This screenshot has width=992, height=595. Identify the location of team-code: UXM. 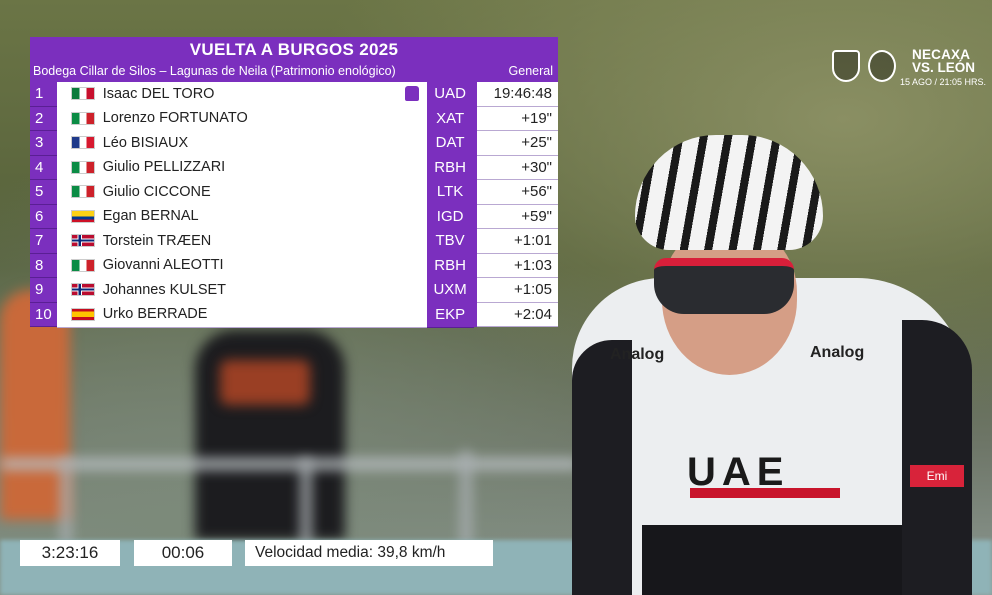
(450, 290).